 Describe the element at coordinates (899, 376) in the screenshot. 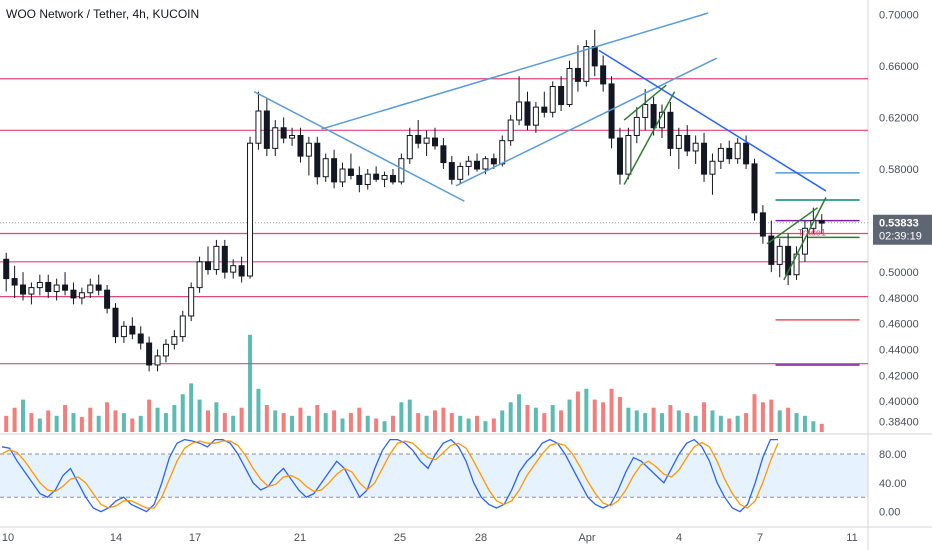

I see `price-tick: 0.42000` at that location.